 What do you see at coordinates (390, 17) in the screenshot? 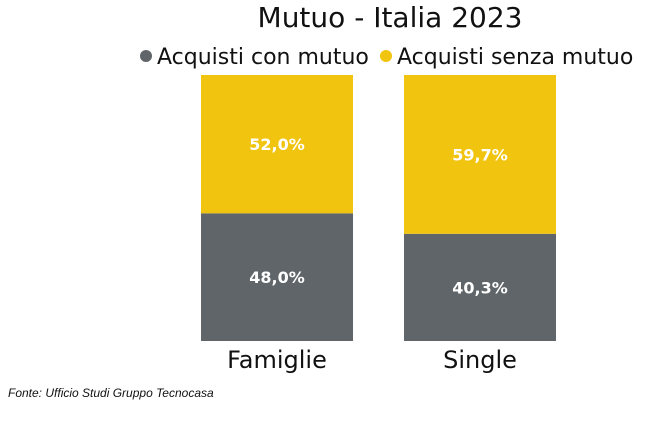
I see `chart-title: Mutuo - Italia 2023` at bounding box center [390, 17].